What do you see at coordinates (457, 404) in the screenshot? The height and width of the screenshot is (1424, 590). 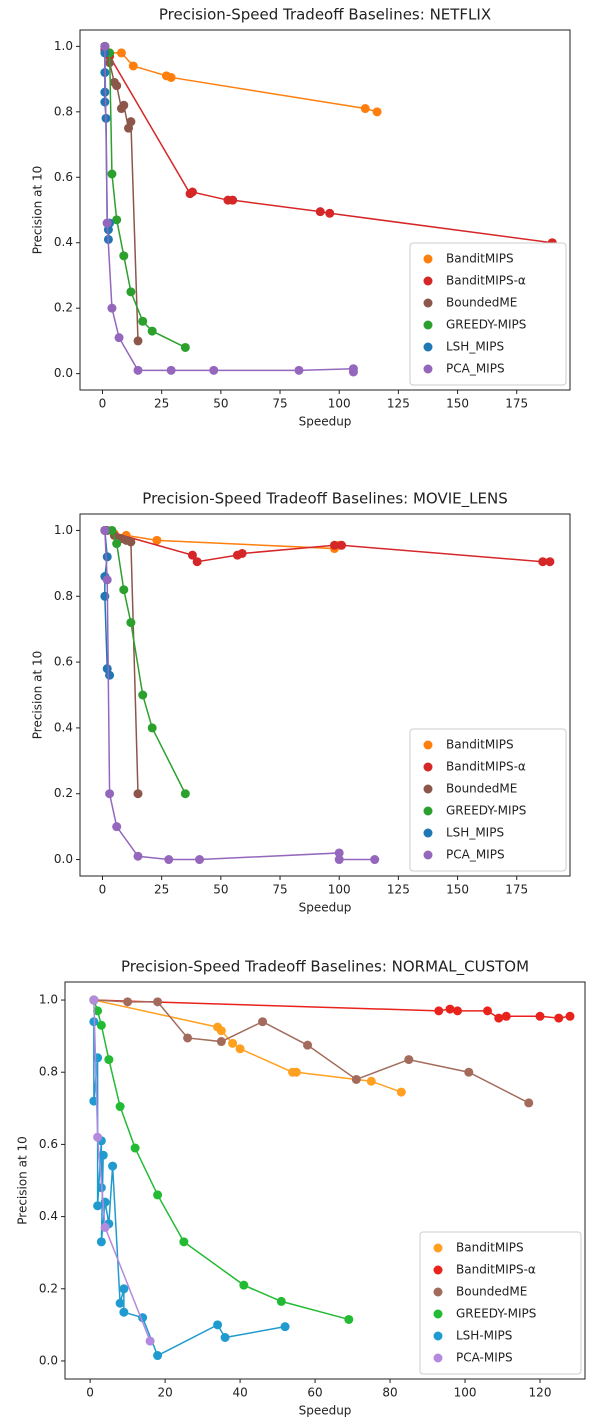 I see `x-tick-label: 150` at bounding box center [457, 404].